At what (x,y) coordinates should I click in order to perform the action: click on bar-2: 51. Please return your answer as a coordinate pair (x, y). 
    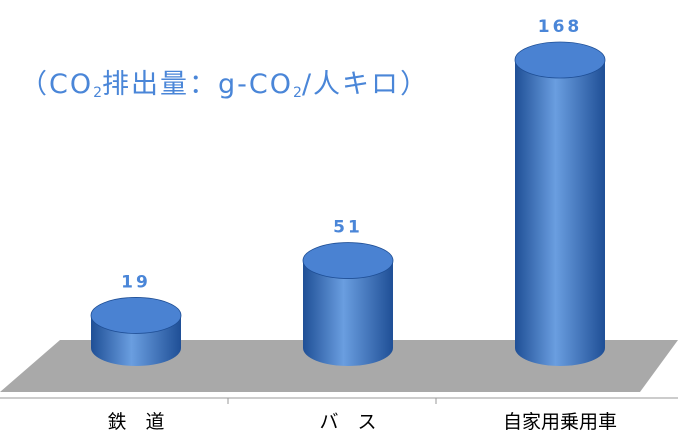
    Looking at the image, I should click on (348, 292).